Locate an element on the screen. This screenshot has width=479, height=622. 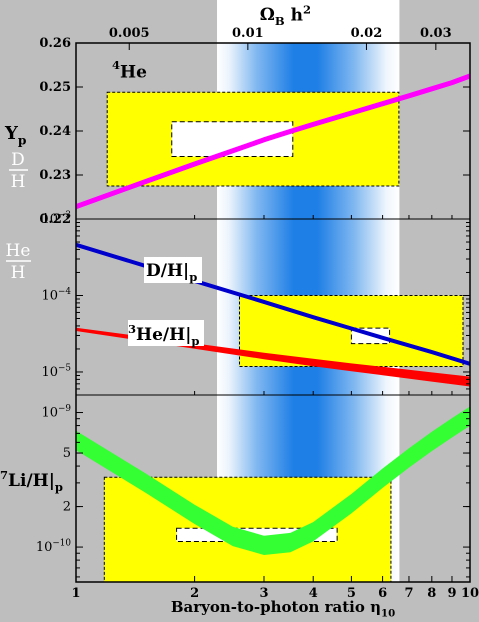
dh-series-label: D/H|p is located at coordinates (171, 272).